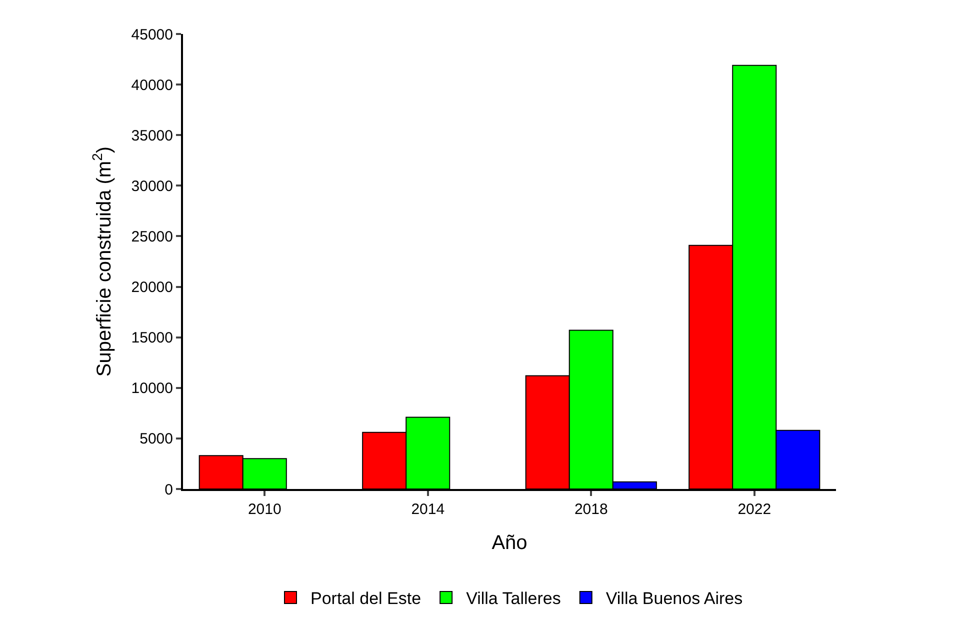  What do you see at coordinates (168, 489) in the screenshot?
I see `y-tick-label: 0` at bounding box center [168, 489].